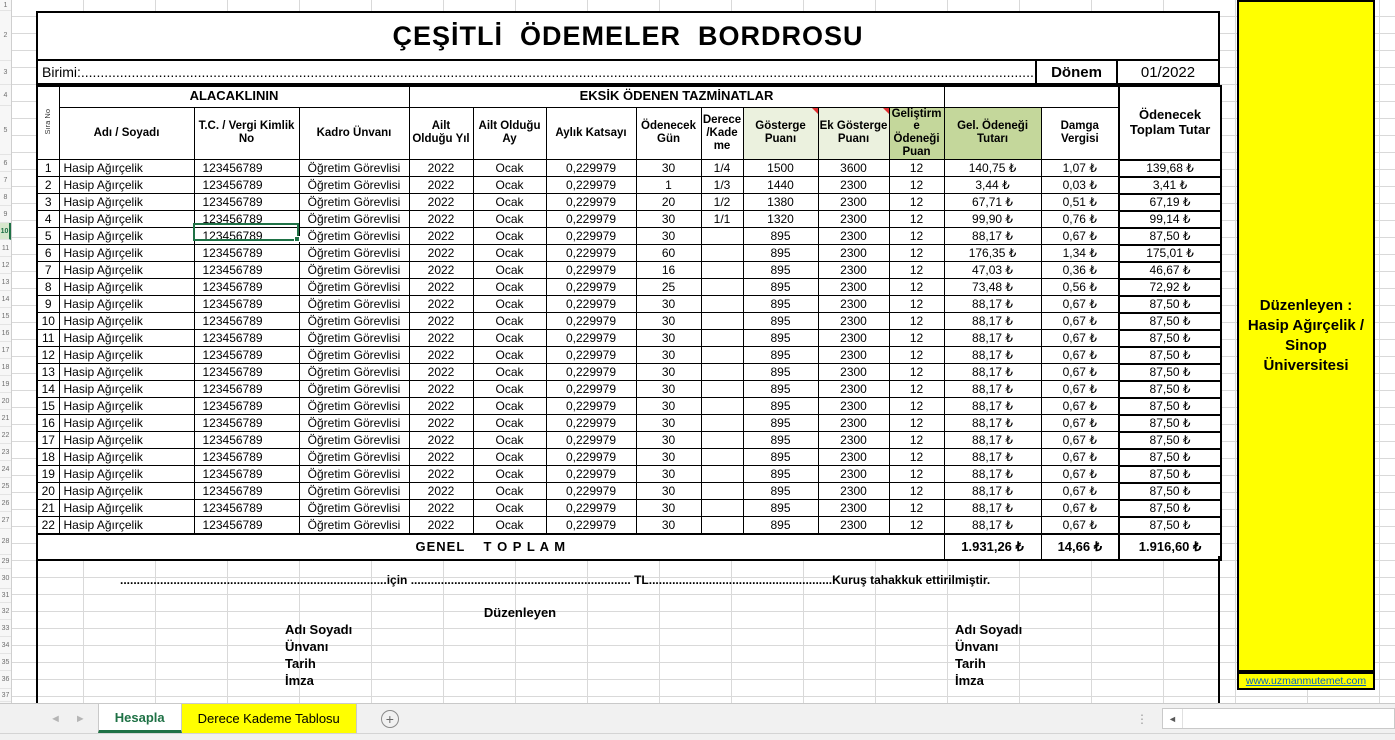 Image resolution: width=1395 pixels, height=740 pixels. What do you see at coordinates (668, 185) in the screenshot?
I see `table-cell: 1` at bounding box center [668, 185].